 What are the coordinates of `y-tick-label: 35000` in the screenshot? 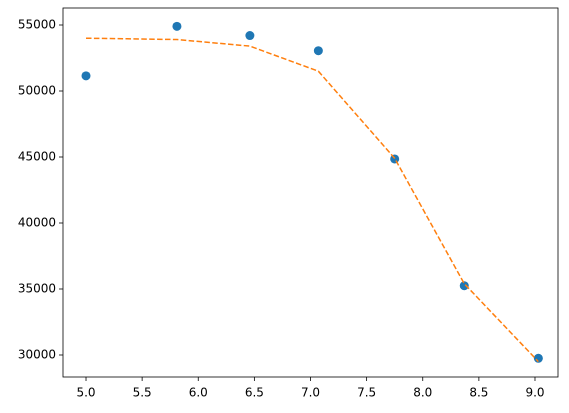 It's located at (37, 288).